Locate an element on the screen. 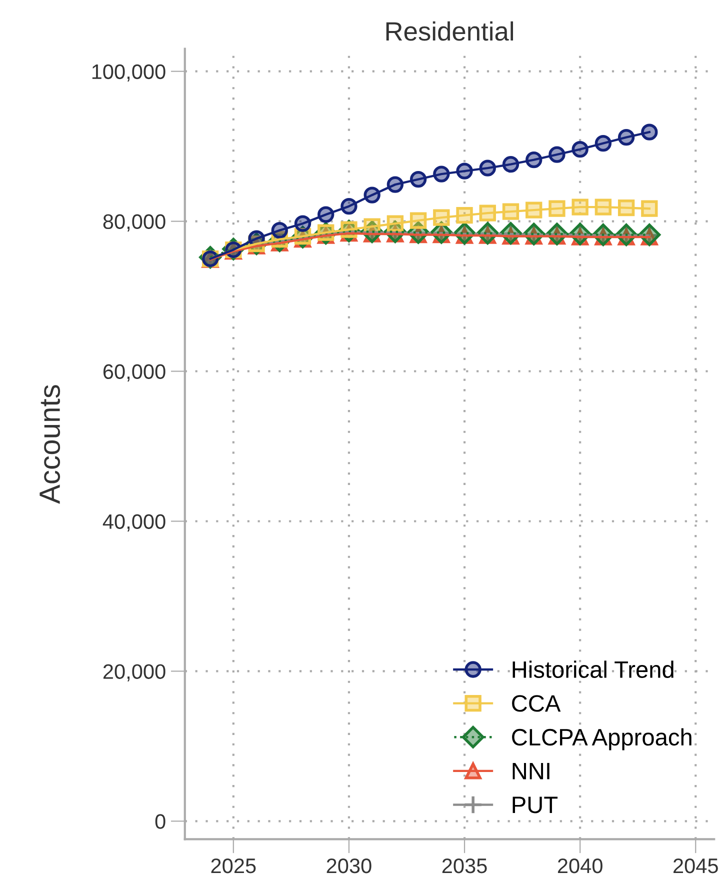 The image size is (725, 888). y-tick-label: 80,000 is located at coordinates (134, 223).